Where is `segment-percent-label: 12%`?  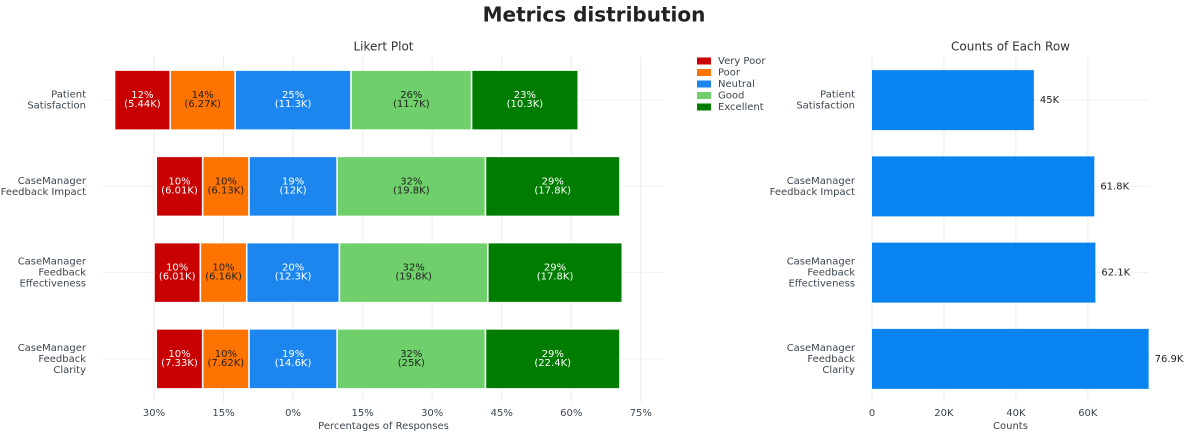
segment-percent-label: 12% is located at coordinates (142, 95).